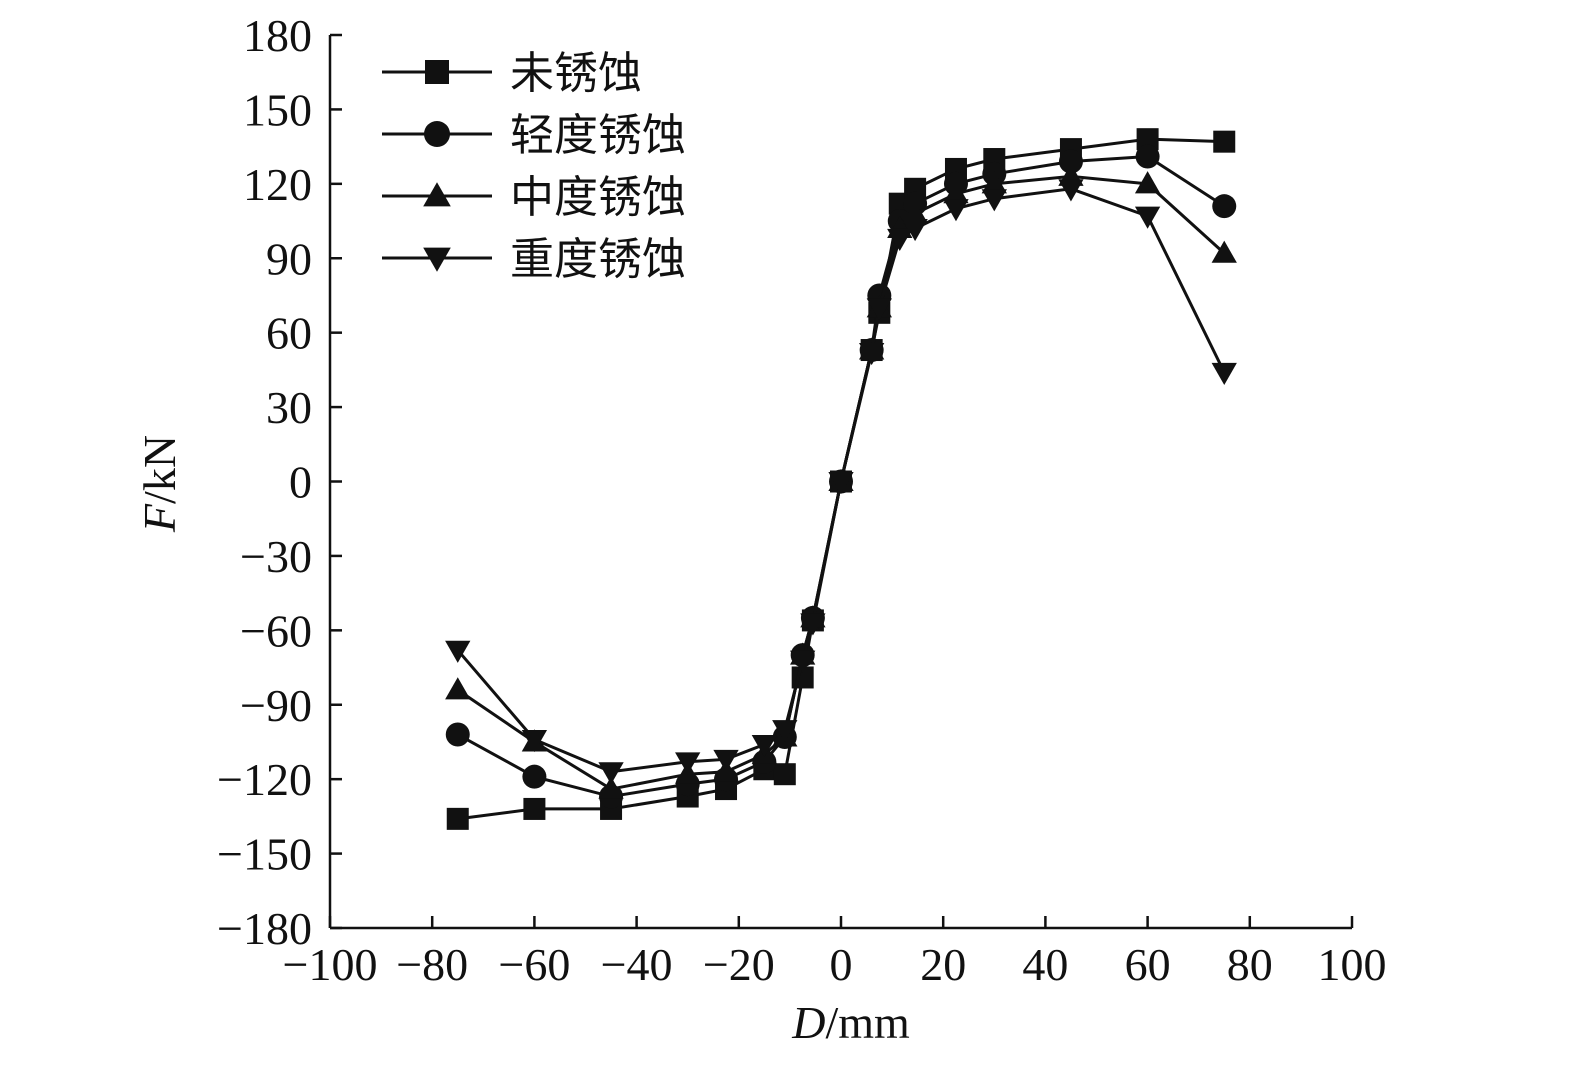  I want to click on legend-label: 轻度锈蚀, so click(598, 135).